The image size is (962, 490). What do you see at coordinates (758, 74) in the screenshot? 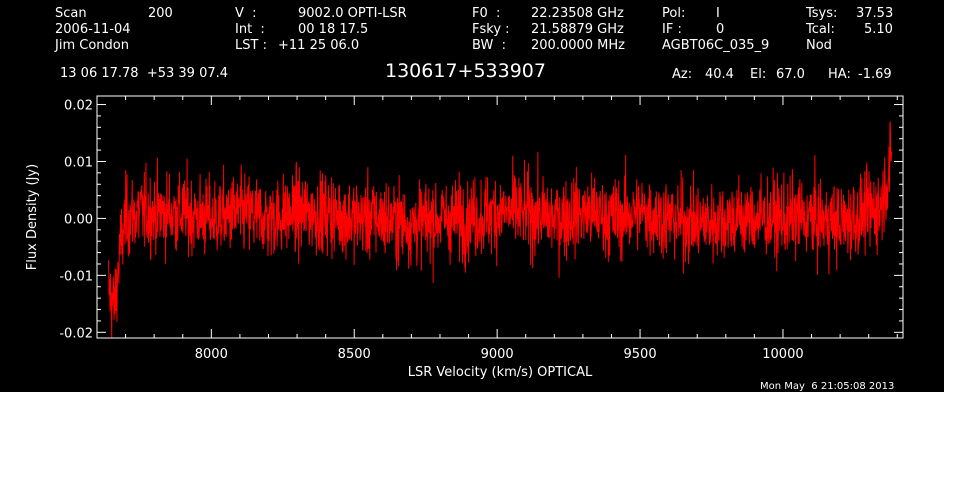
I see `el-label: El:` at bounding box center [758, 74].